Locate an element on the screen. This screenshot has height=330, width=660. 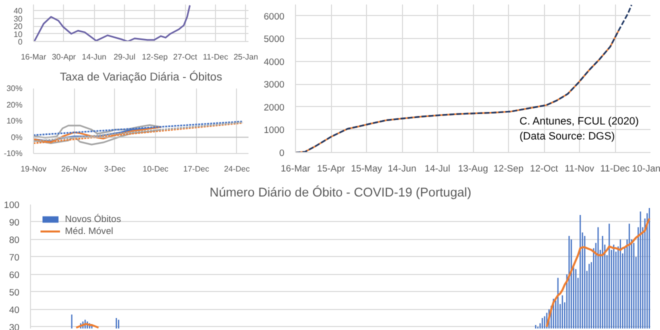
x-tick-label: 12-Oct is located at coordinates (544, 169).